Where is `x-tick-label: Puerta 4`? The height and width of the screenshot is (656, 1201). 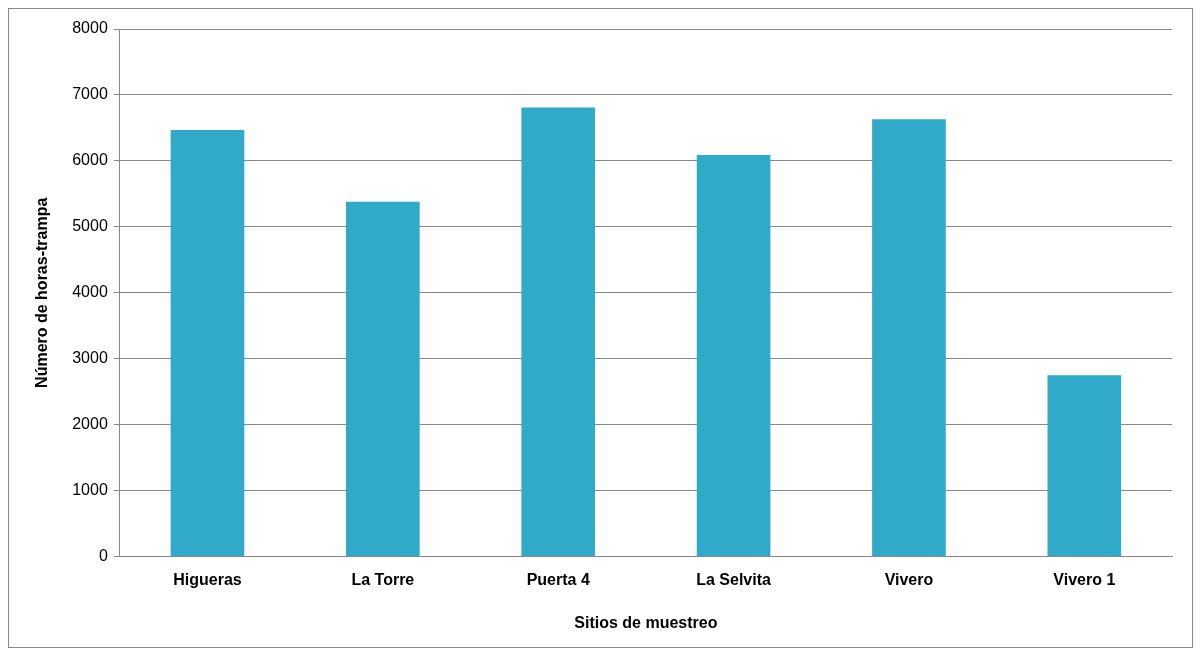
x-tick-label: Puerta 4 is located at coordinates (558, 579).